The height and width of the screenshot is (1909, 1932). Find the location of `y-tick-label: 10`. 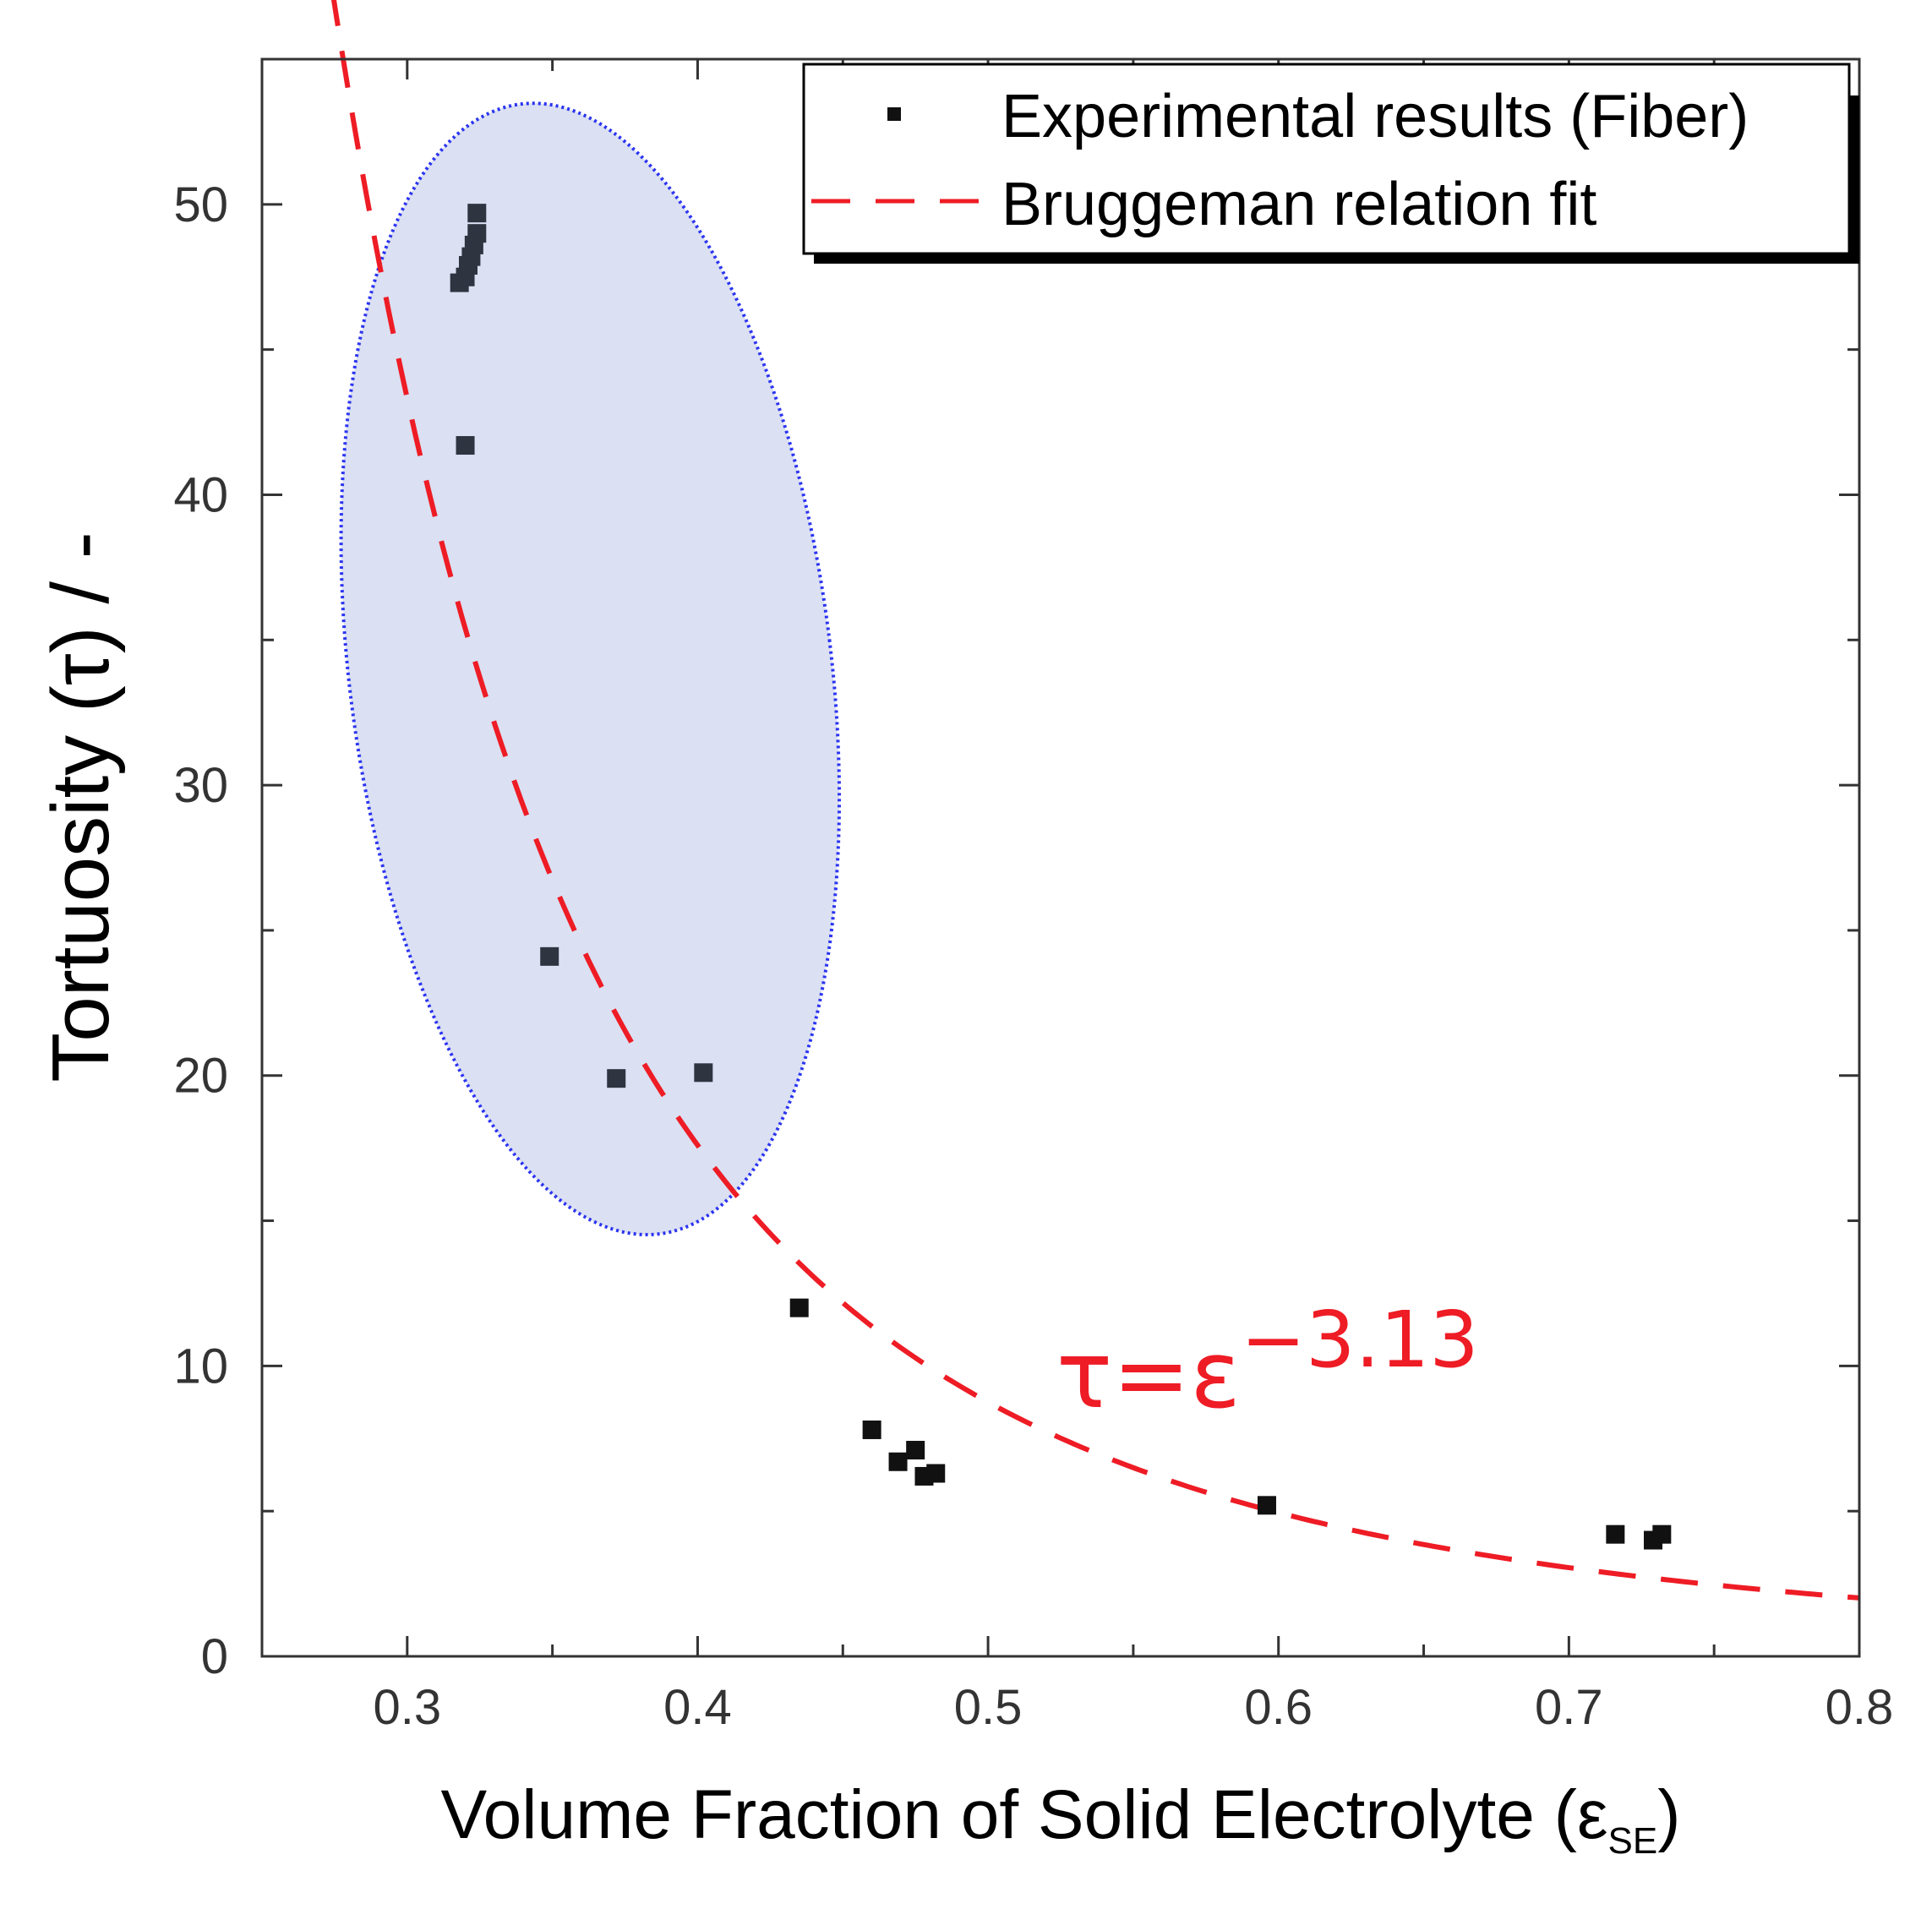

y-tick-label: 10 is located at coordinates (200, 1366).